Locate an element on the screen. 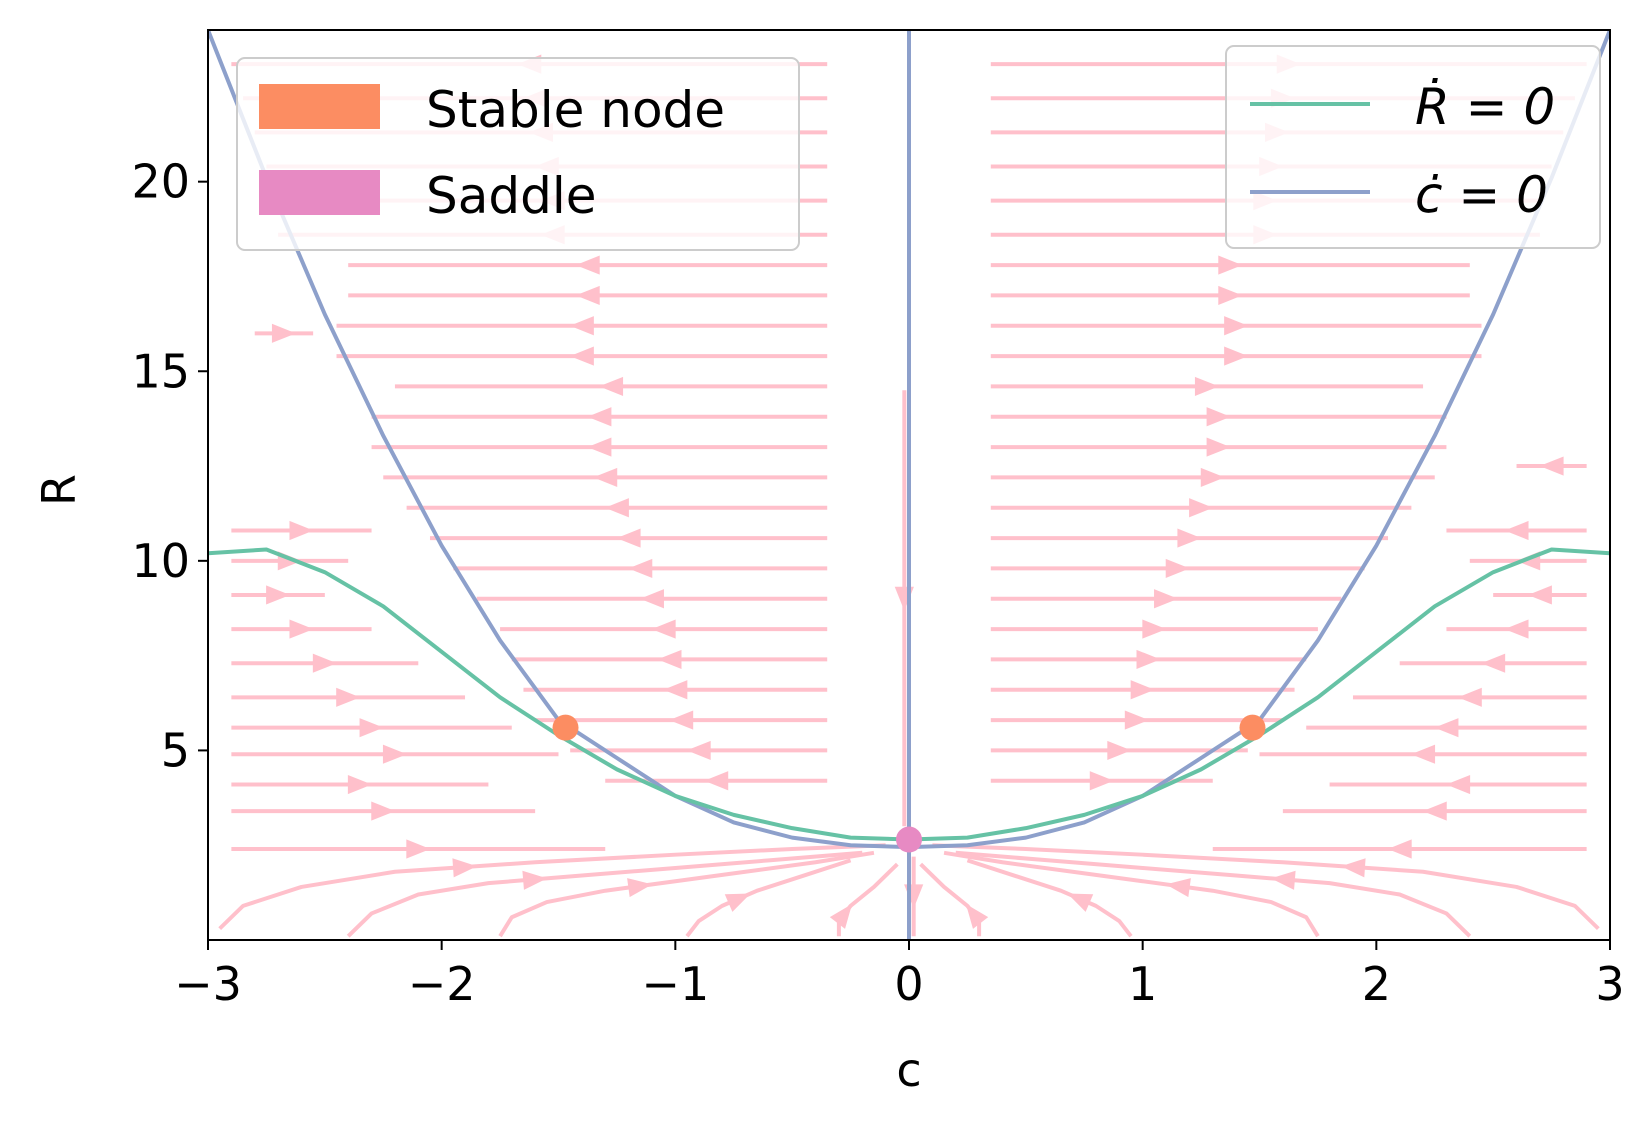  fixed-points is located at coordinates (909, 783).